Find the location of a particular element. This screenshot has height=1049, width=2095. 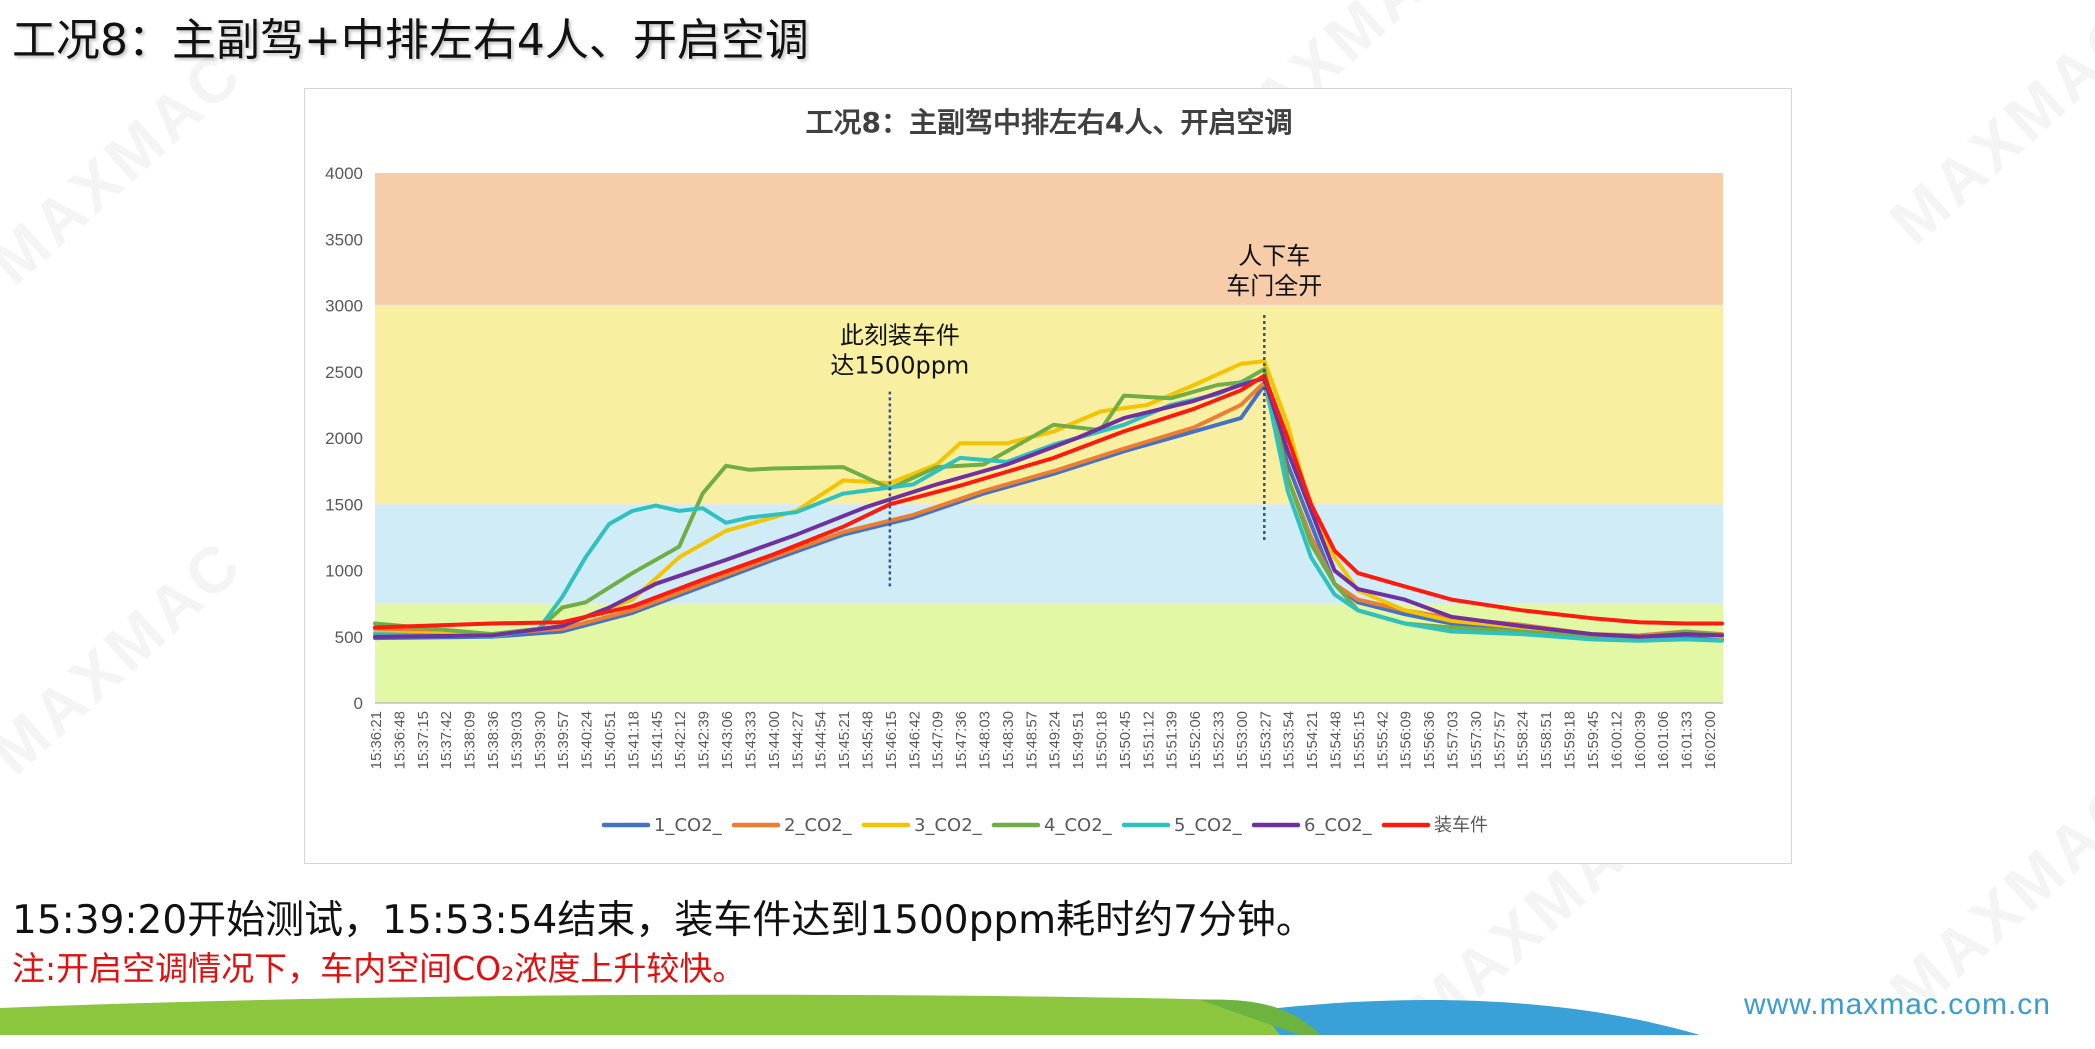

x-tick-label: 15:48:57 is located at coordinates (1031, 740).